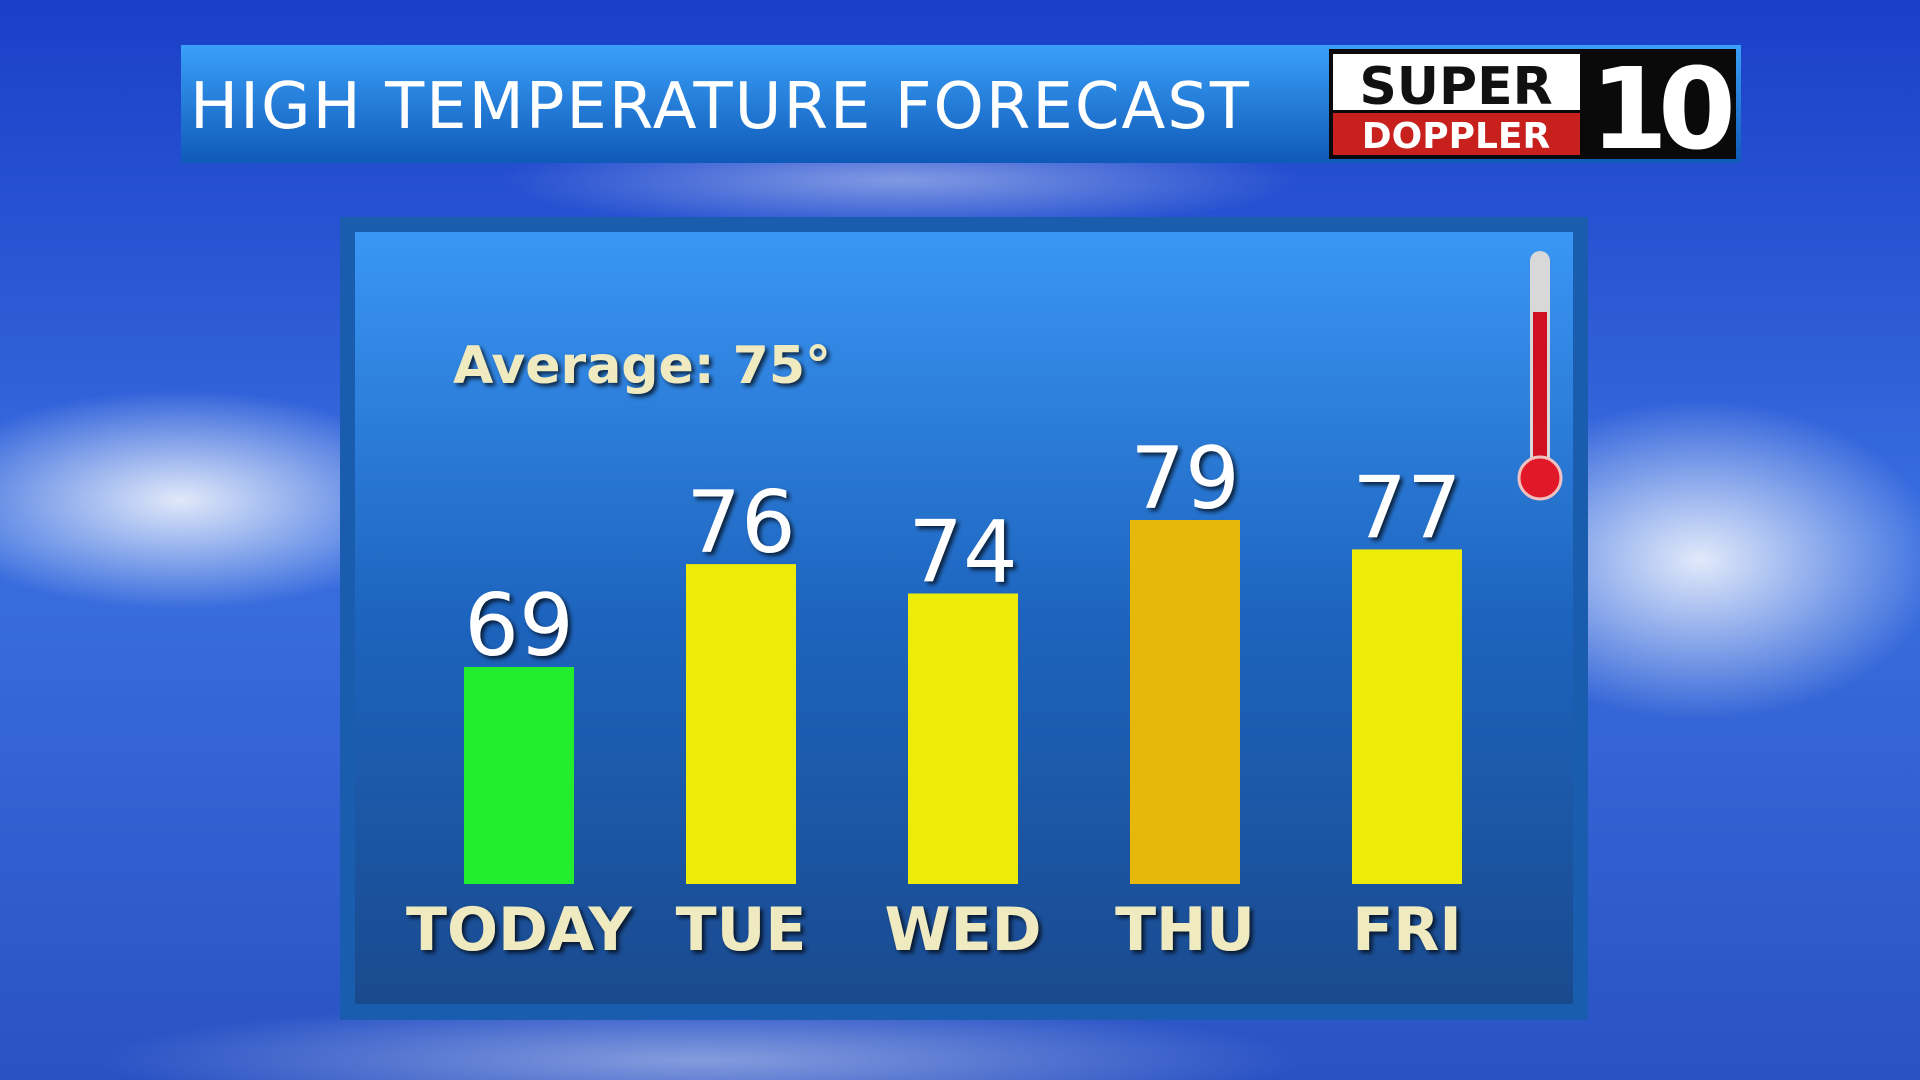 The height and width of the screenshot is (1080, 1920). What do you see at coordinates (741, 930) in the screenshot?
I see `x-tick-label: TUE` at bounding box center [741, 930].